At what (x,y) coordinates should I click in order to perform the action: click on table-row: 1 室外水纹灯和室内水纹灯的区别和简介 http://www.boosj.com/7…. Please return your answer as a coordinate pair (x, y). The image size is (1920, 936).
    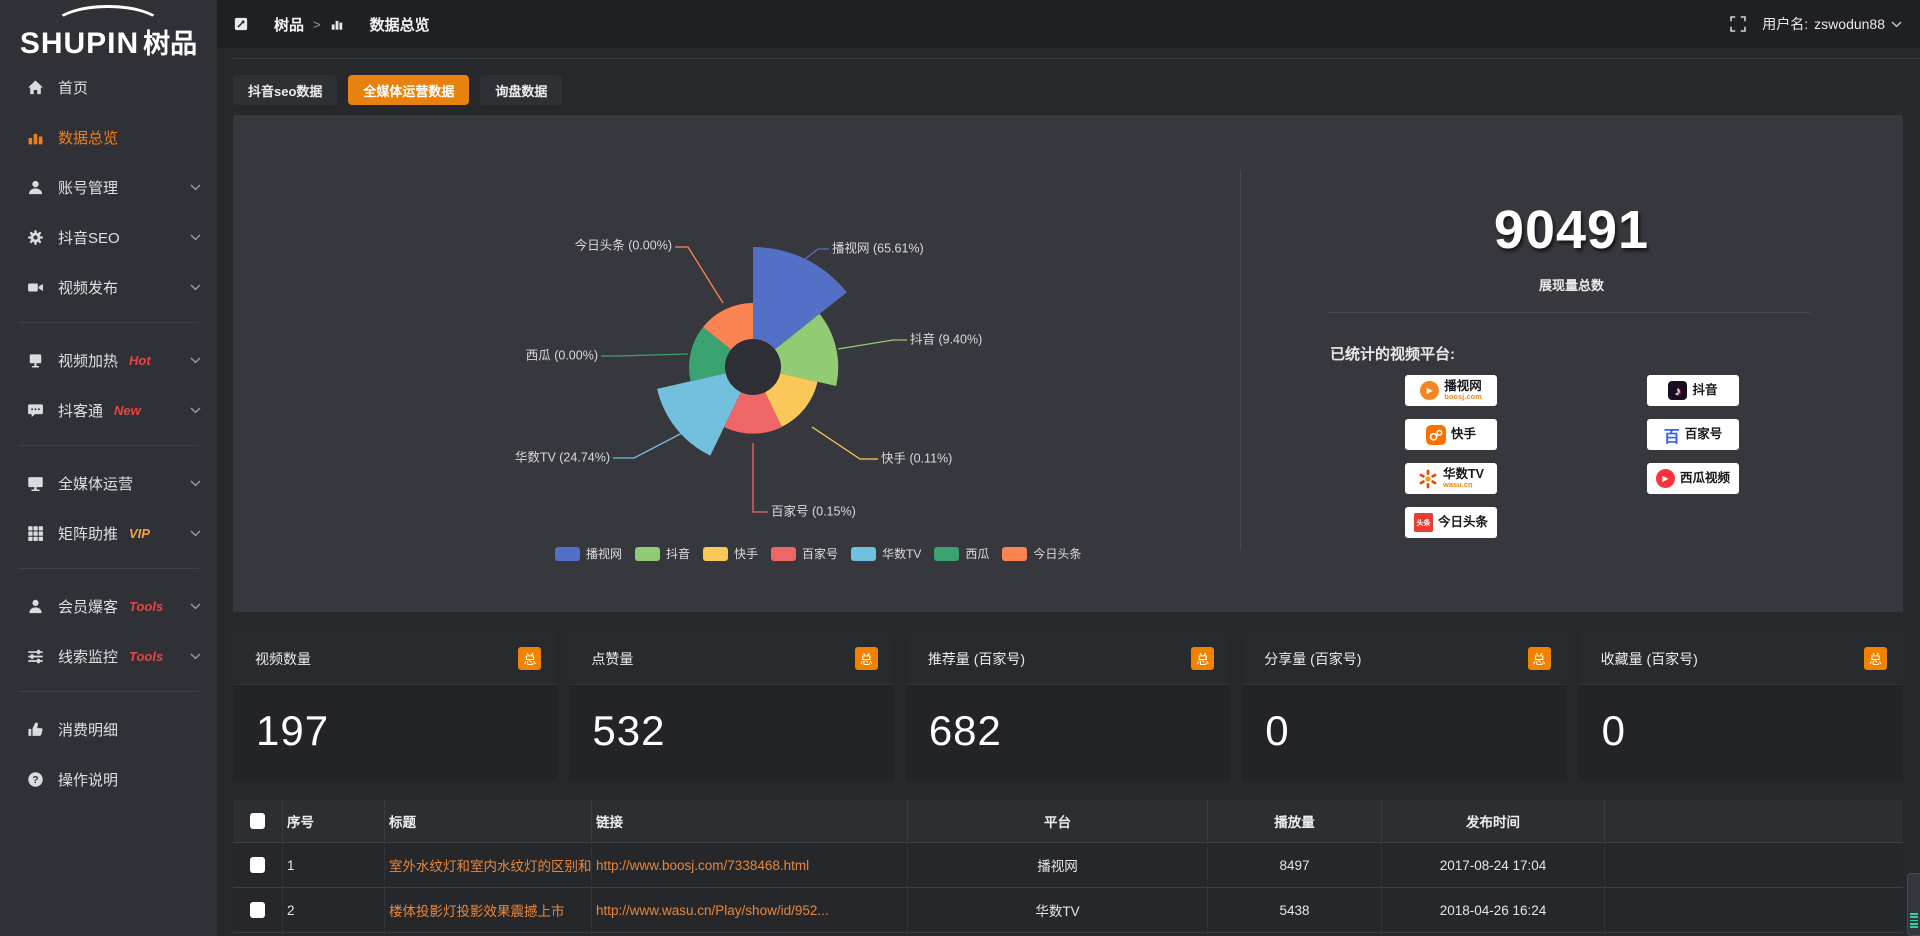
    Looking at the image, I should click on (1068, 865).